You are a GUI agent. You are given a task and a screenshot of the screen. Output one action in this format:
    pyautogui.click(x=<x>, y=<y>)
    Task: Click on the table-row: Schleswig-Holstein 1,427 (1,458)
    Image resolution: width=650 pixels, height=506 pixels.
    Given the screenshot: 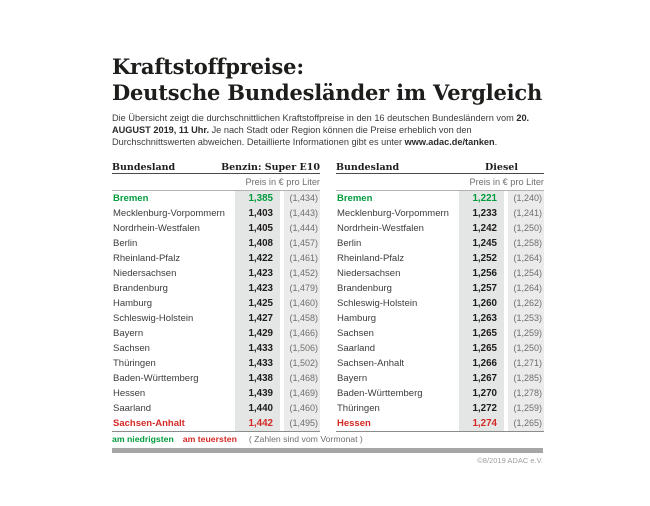 What is the action you would take?
    pyautogui.click(x=216, y=318)
    